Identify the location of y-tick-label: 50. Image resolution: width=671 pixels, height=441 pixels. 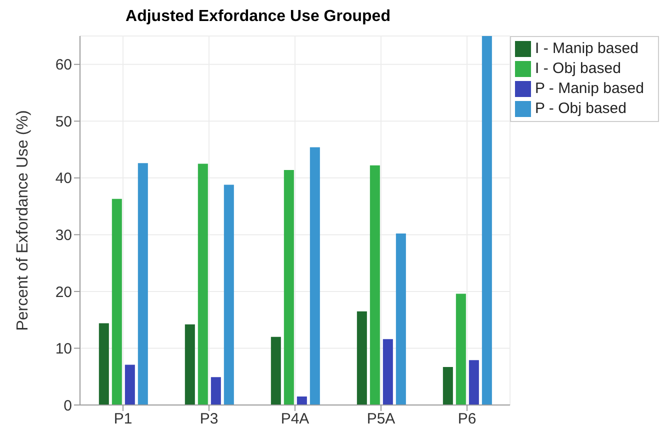
(63, 121).